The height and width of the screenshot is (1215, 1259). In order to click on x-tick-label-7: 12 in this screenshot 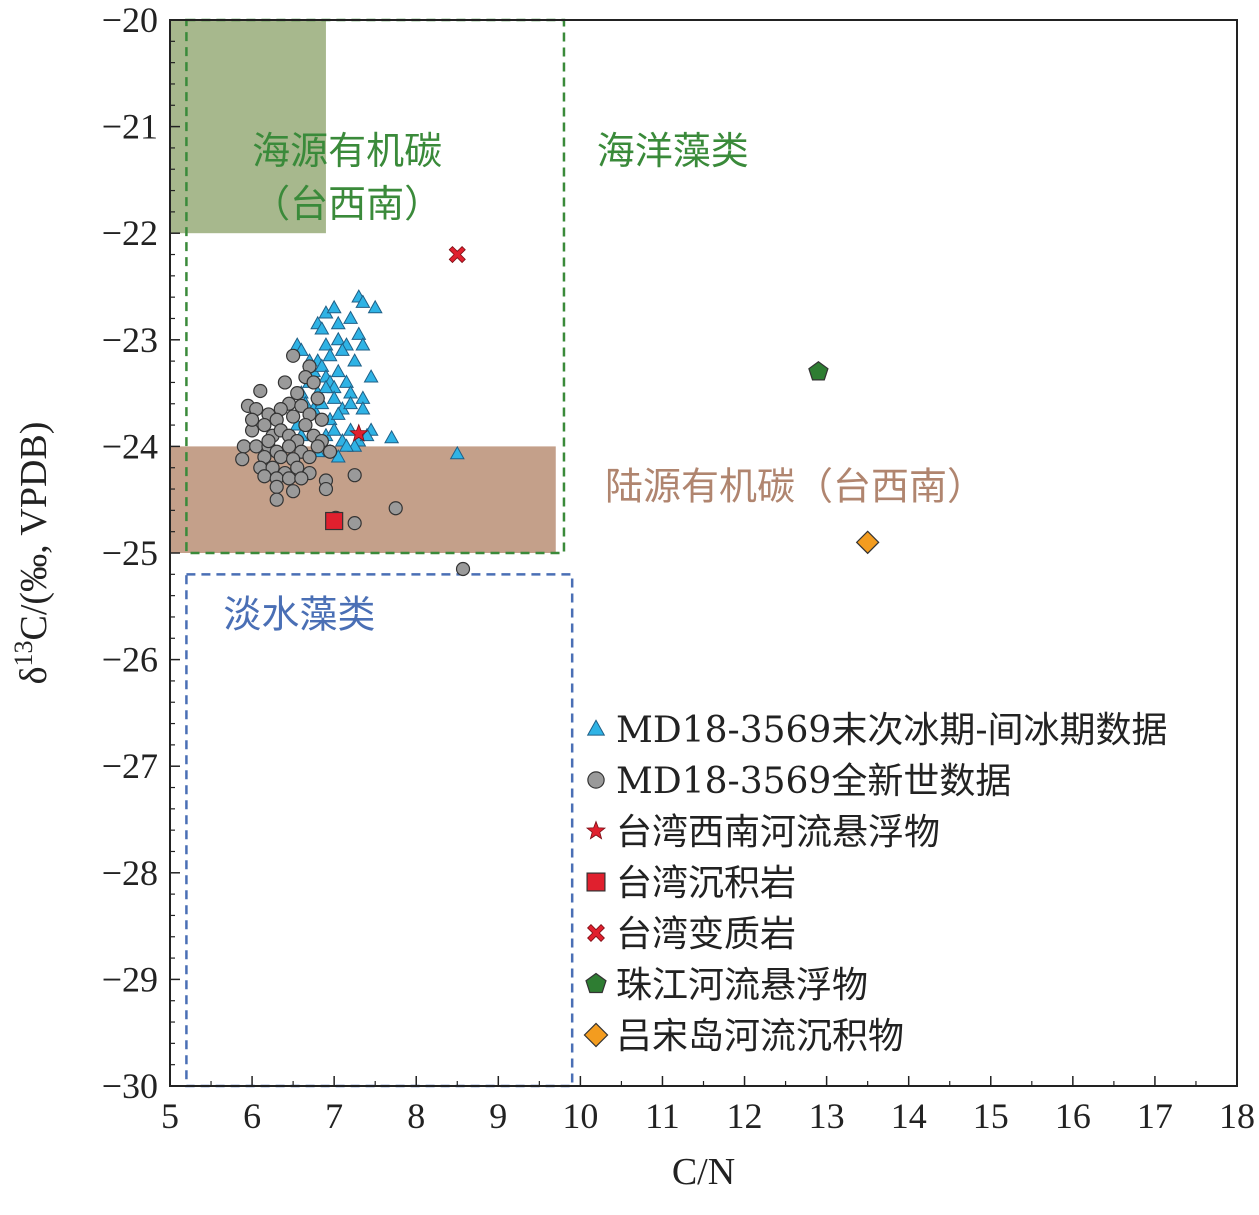, I will do `click(745, 1116)`.